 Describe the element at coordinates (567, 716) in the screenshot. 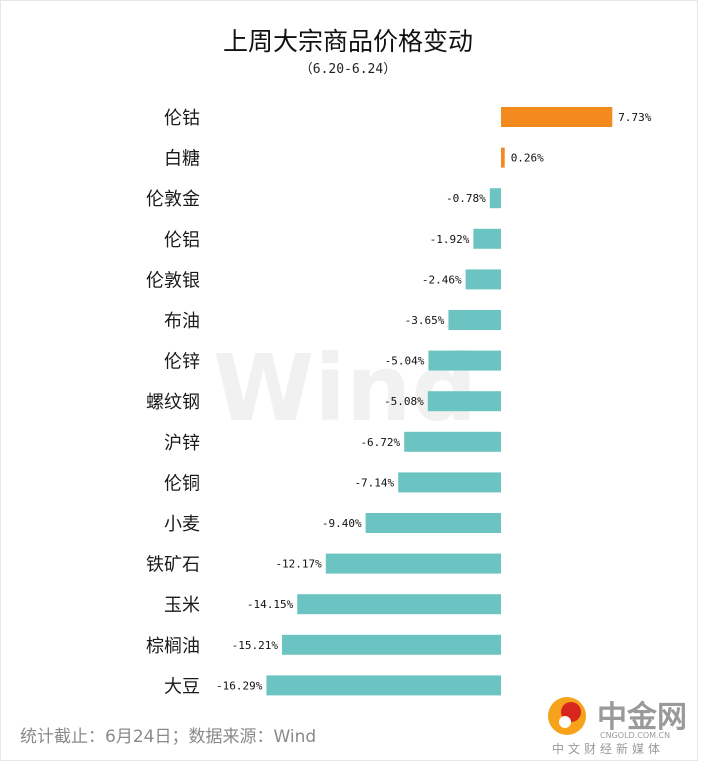

I see `cngold-logo-icon` at that location.